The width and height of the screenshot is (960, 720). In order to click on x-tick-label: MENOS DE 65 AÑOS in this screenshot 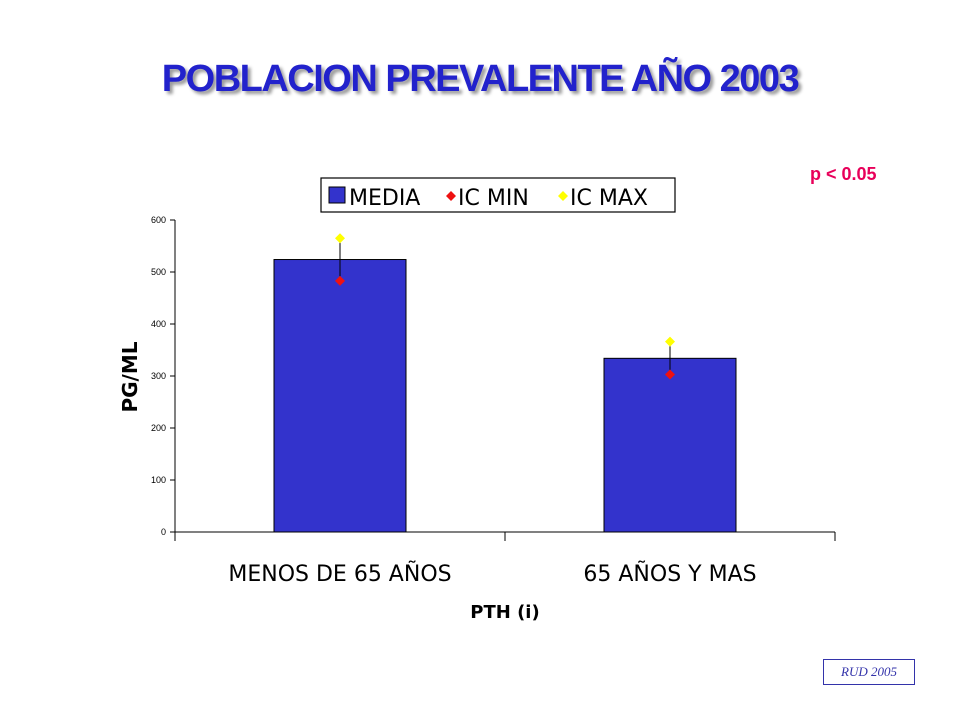, I will do `click(339, 573)`.